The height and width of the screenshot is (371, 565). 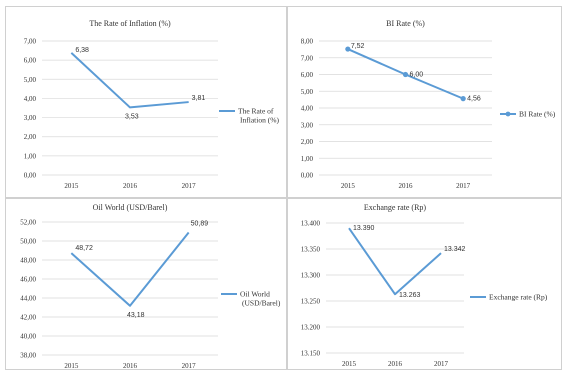 What do you see at coordinates (28, 261) in the screenshot?
I see `y-tick-label: 48,00` at bounding box center [28, 261].